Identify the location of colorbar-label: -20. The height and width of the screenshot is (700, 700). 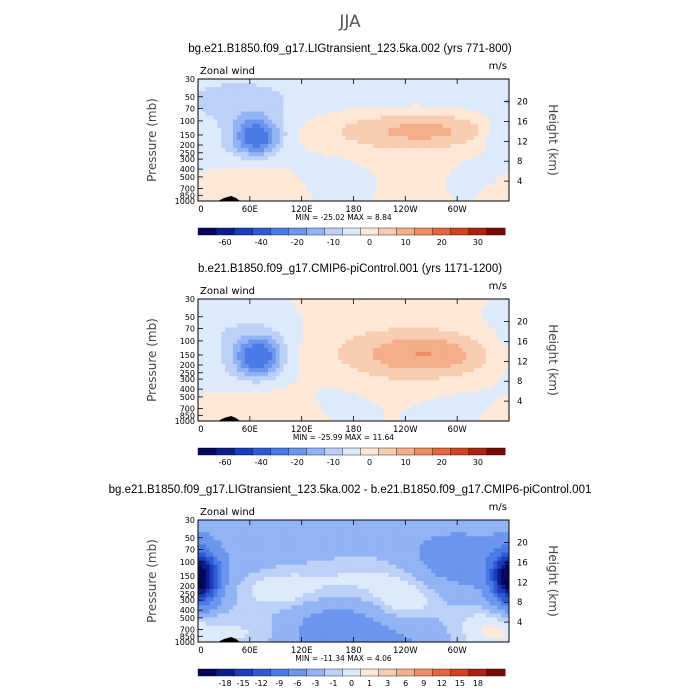
(297, 462).